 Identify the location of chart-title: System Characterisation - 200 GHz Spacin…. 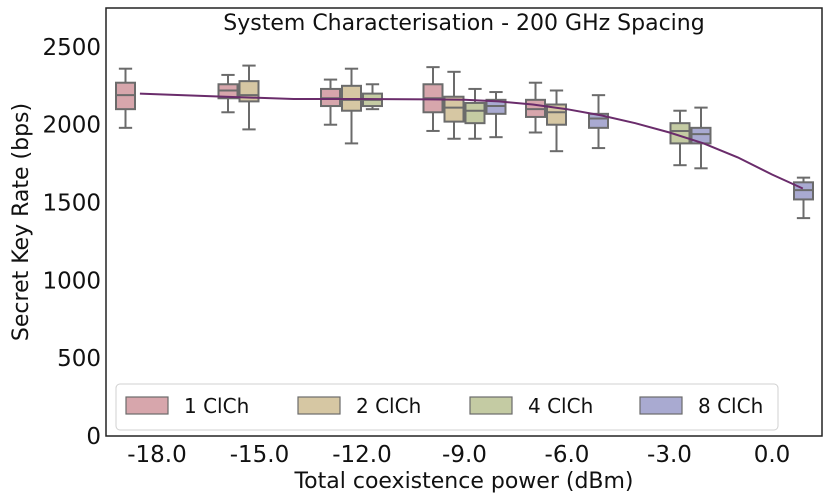
(463, 23).